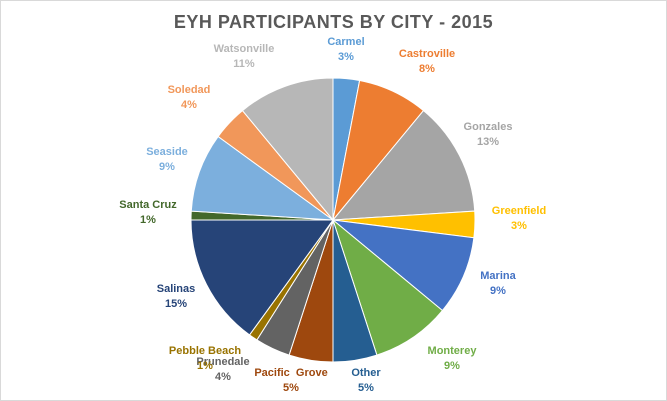 This screenshot has height=401, width=667. Describe the element at coordinates (333, 22) in the screenshot. I see `chart-title: EYH PARTICIPANTS BY CITY - 2015` at that location.